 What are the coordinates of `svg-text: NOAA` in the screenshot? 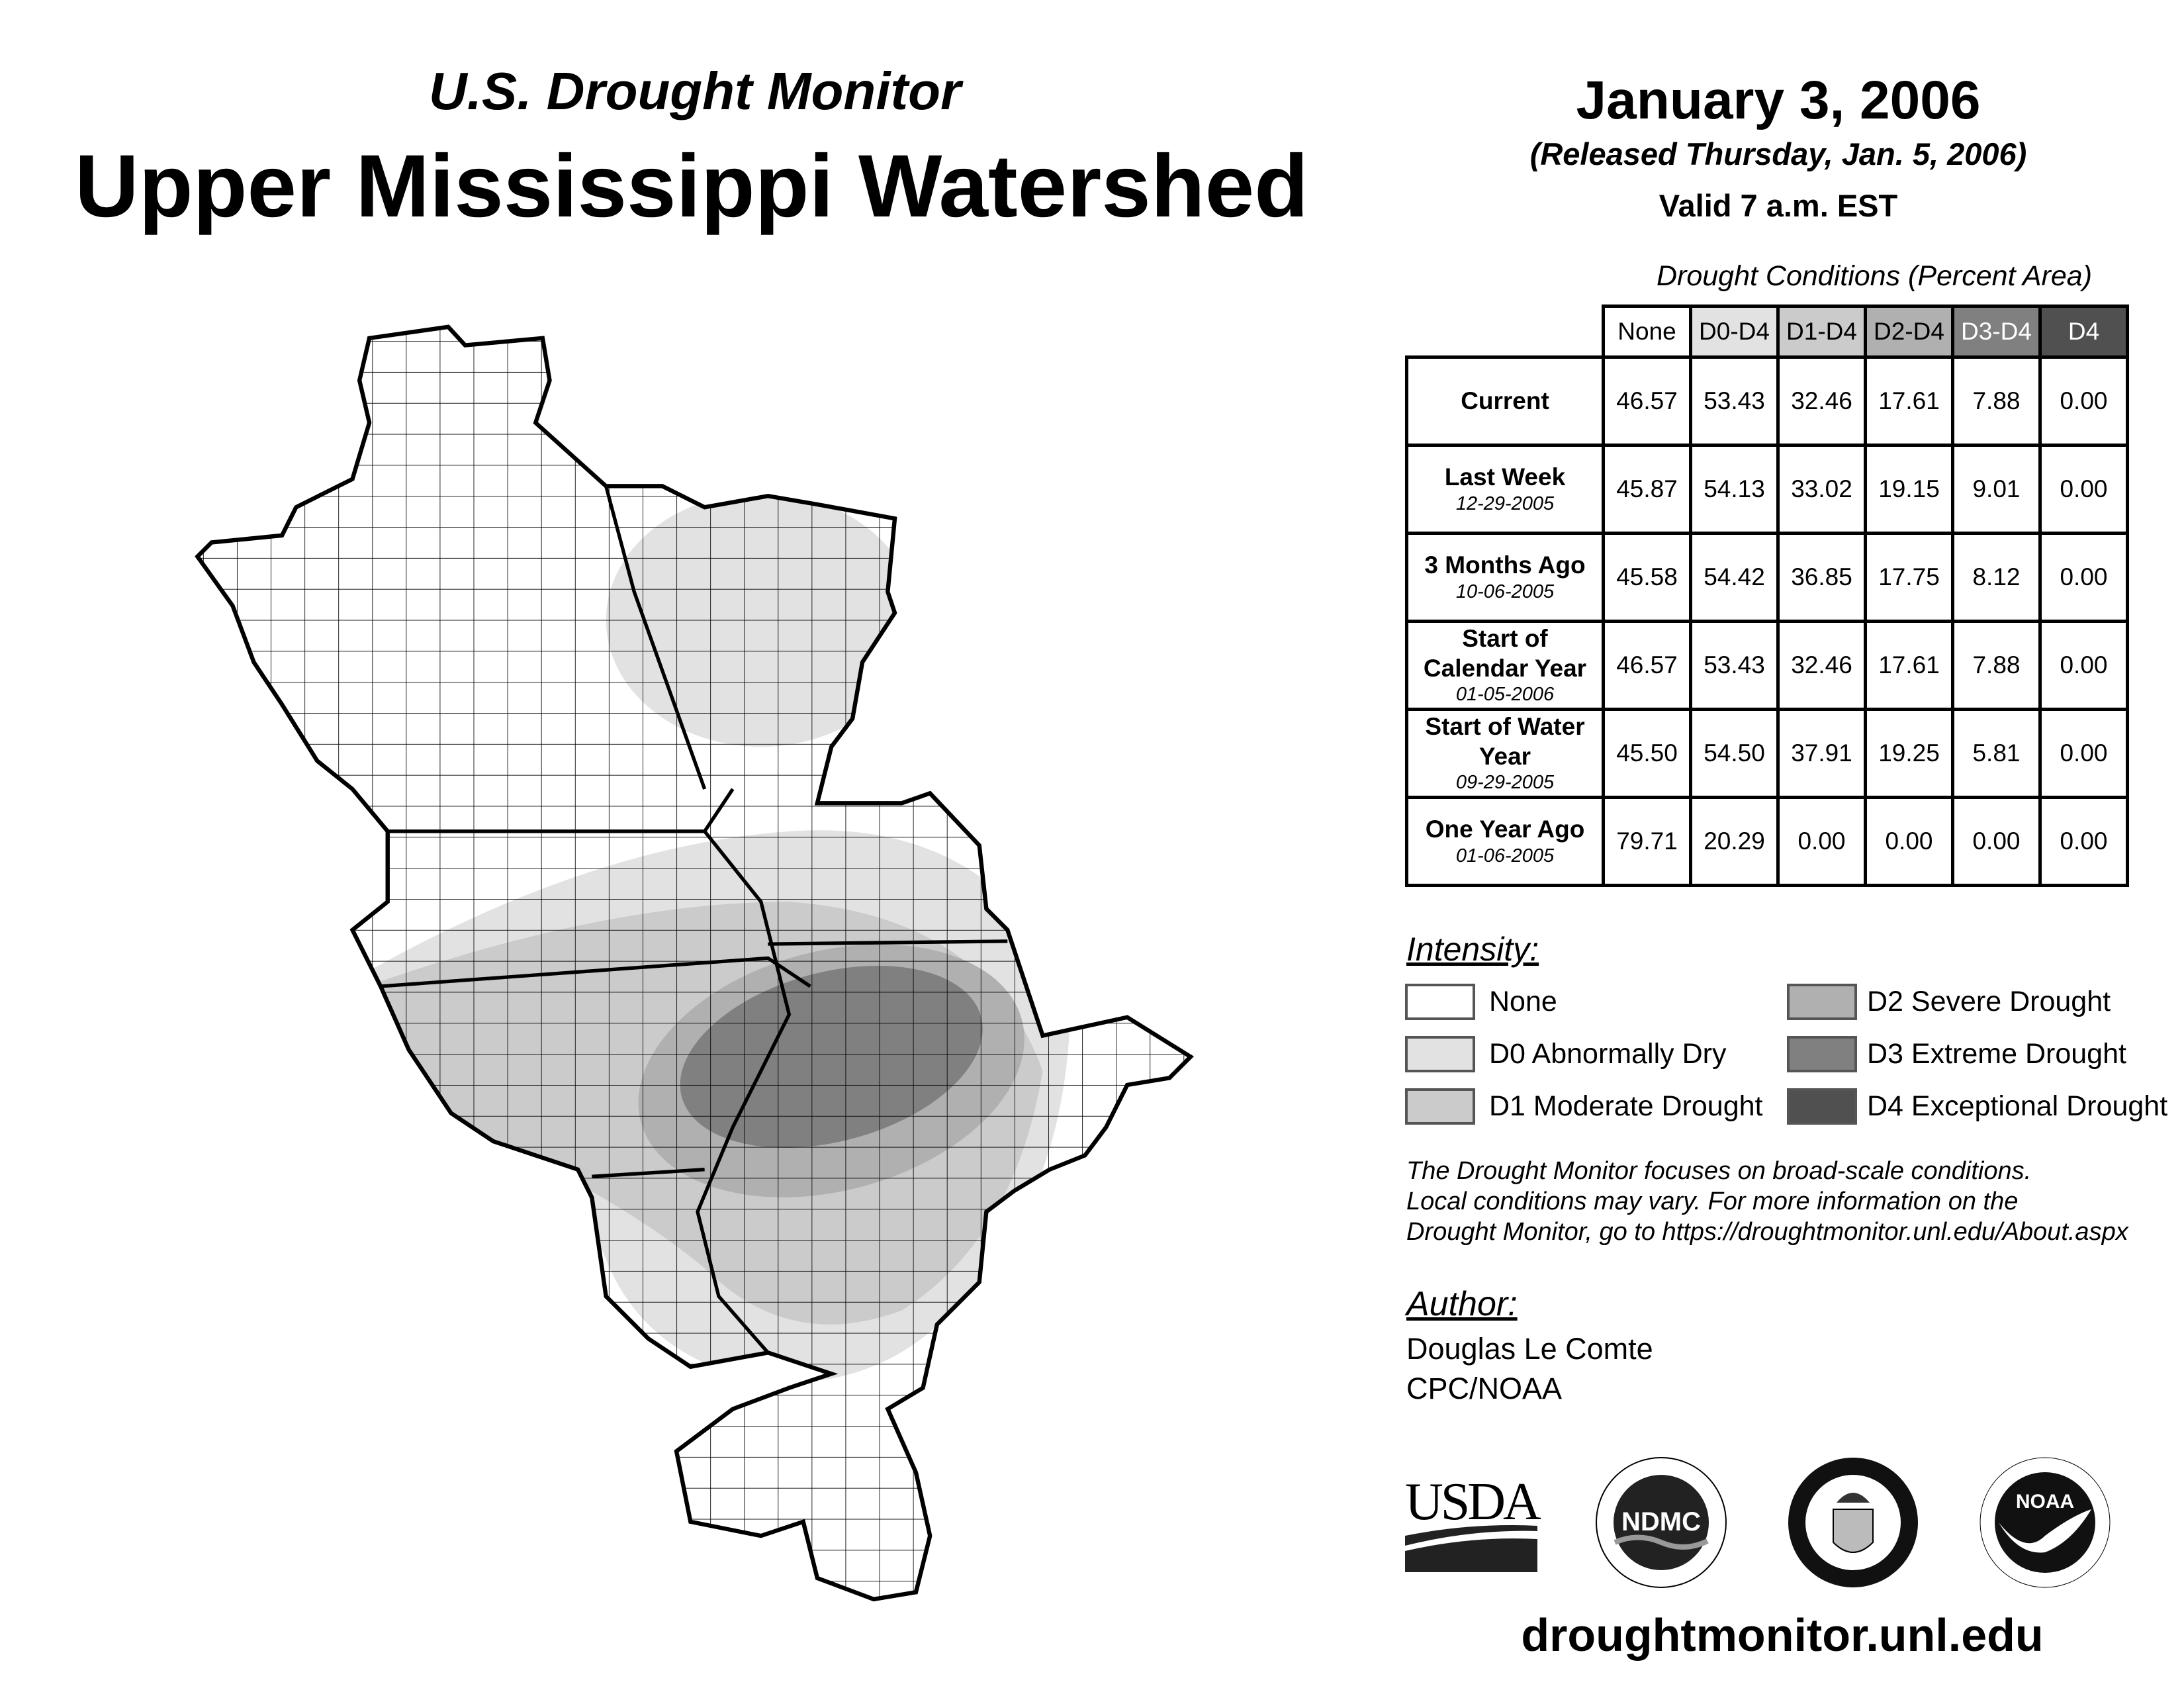 It's located at (2045, 1502).